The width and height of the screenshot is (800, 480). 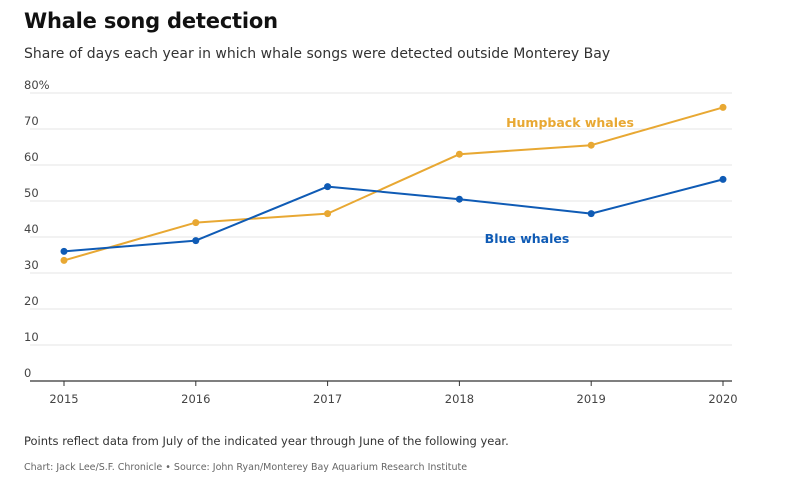 What do you see at coordinates (591, 399) in the screenshot?
I see `x-tick-label: 2019` at bounding box center [591, 399].